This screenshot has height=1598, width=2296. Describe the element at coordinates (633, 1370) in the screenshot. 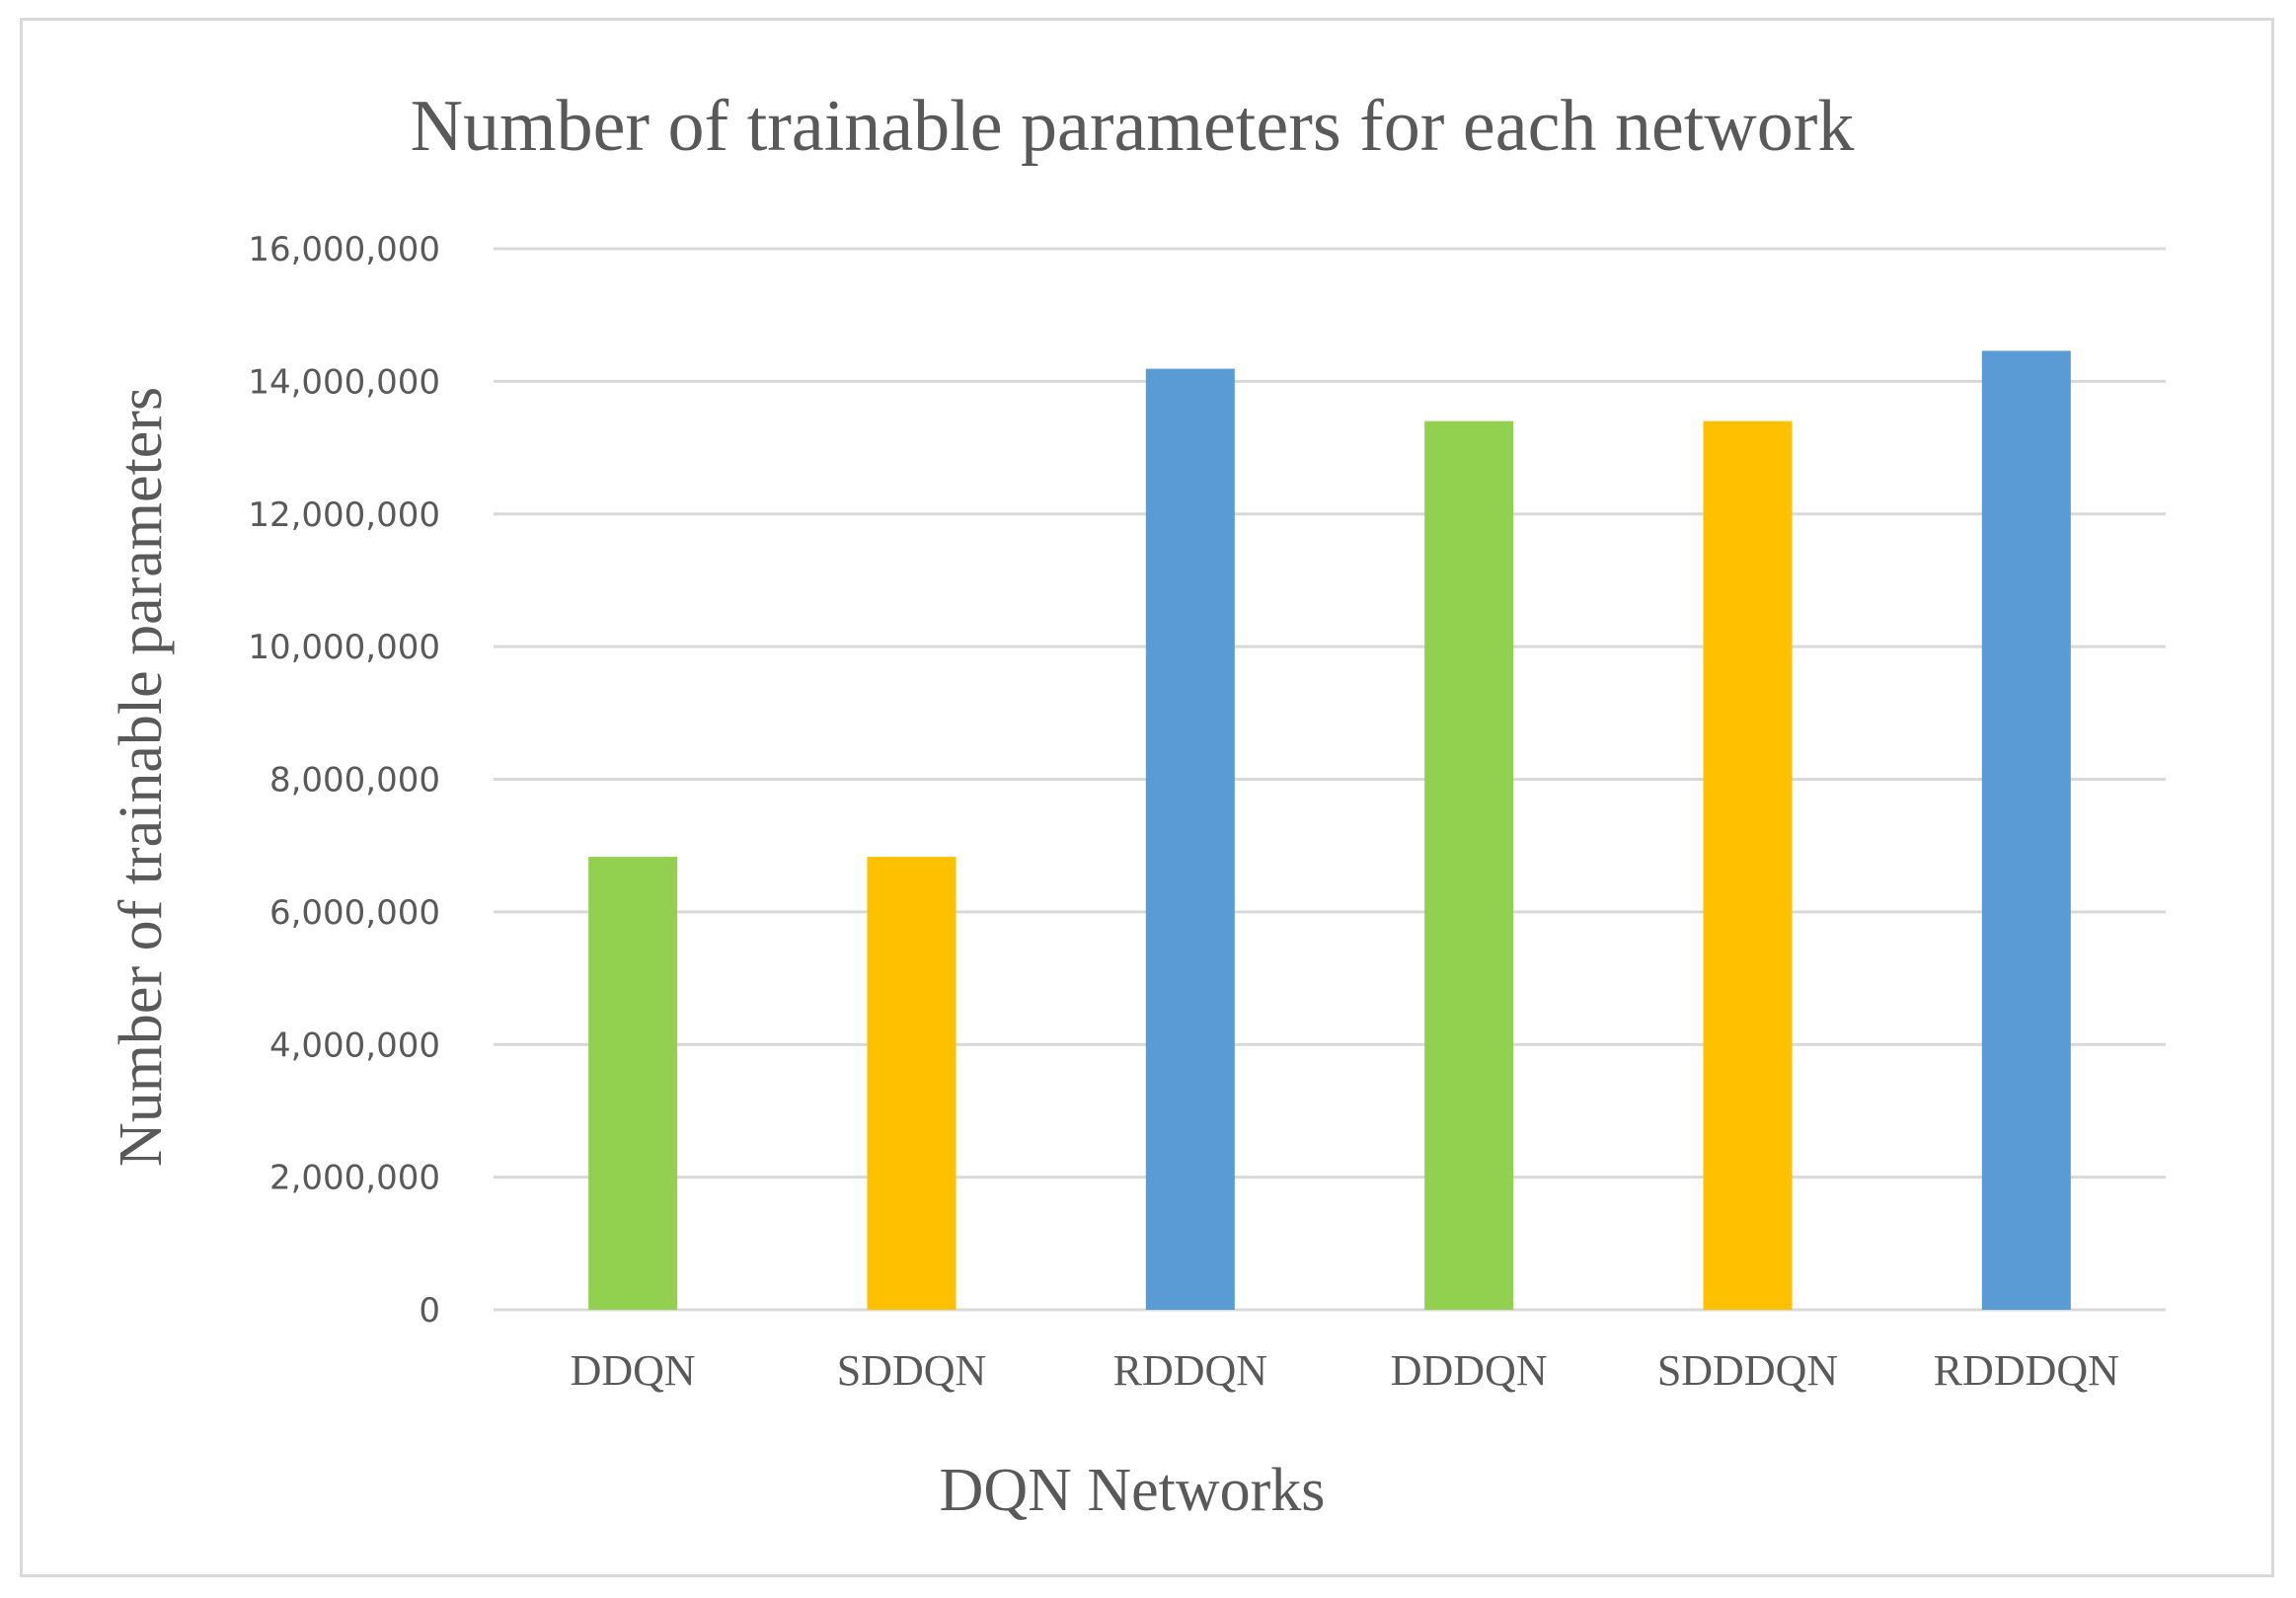

I see `x-category-label: DDQN` at that location.